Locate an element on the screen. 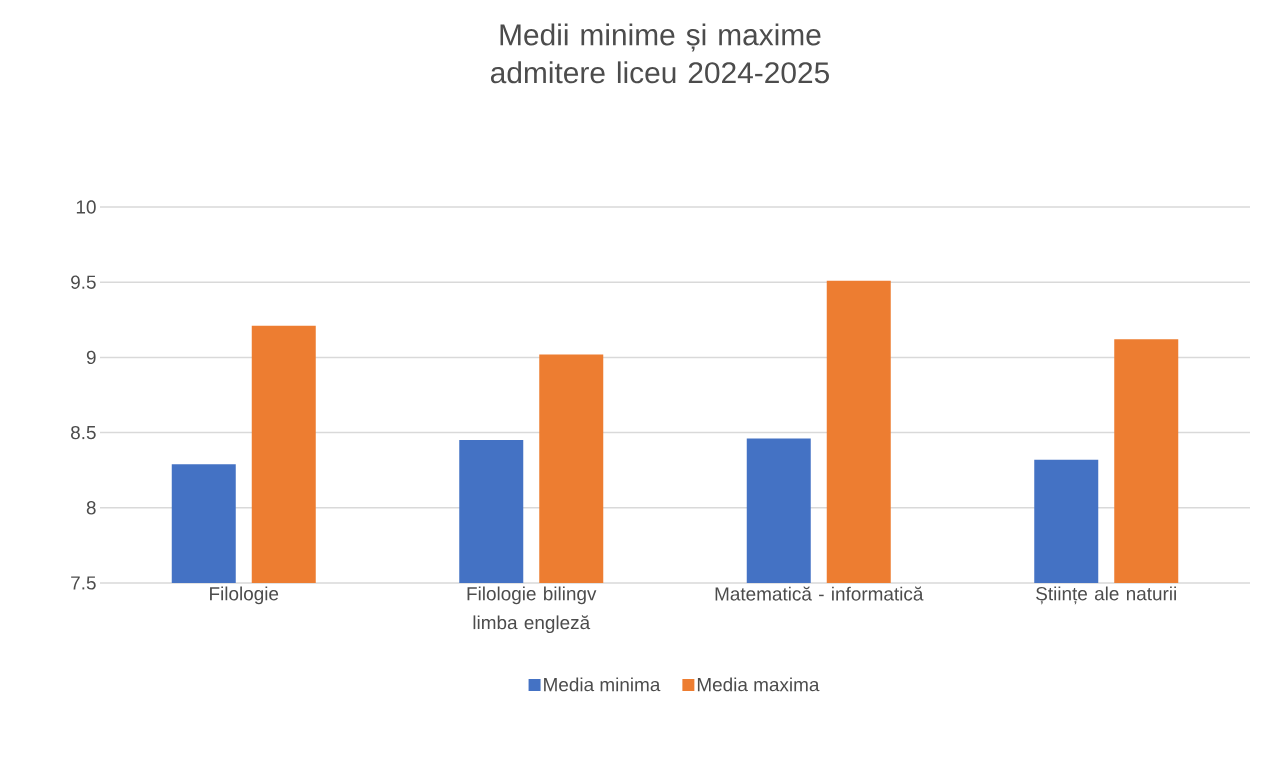 The width and height of the screenshot is (1277, 780). y-tick-label: 9 is located at coordinates (91, 357).